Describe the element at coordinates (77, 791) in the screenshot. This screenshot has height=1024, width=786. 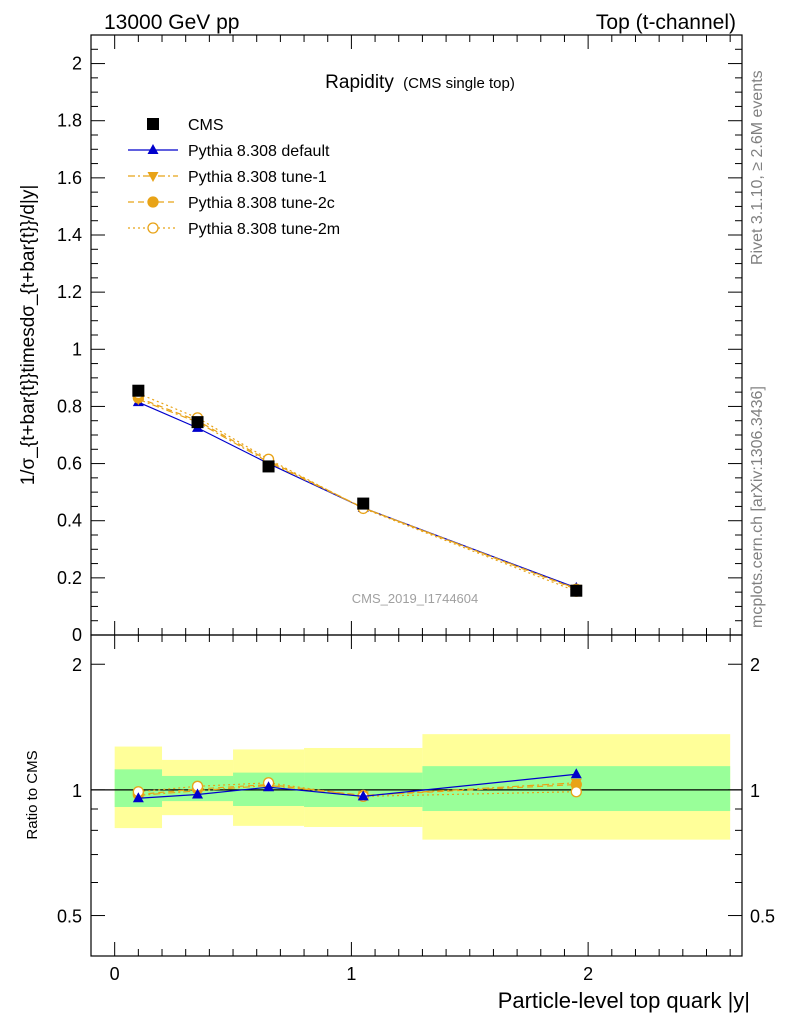
I see `ratio-y-tick-label: 1` at that location.